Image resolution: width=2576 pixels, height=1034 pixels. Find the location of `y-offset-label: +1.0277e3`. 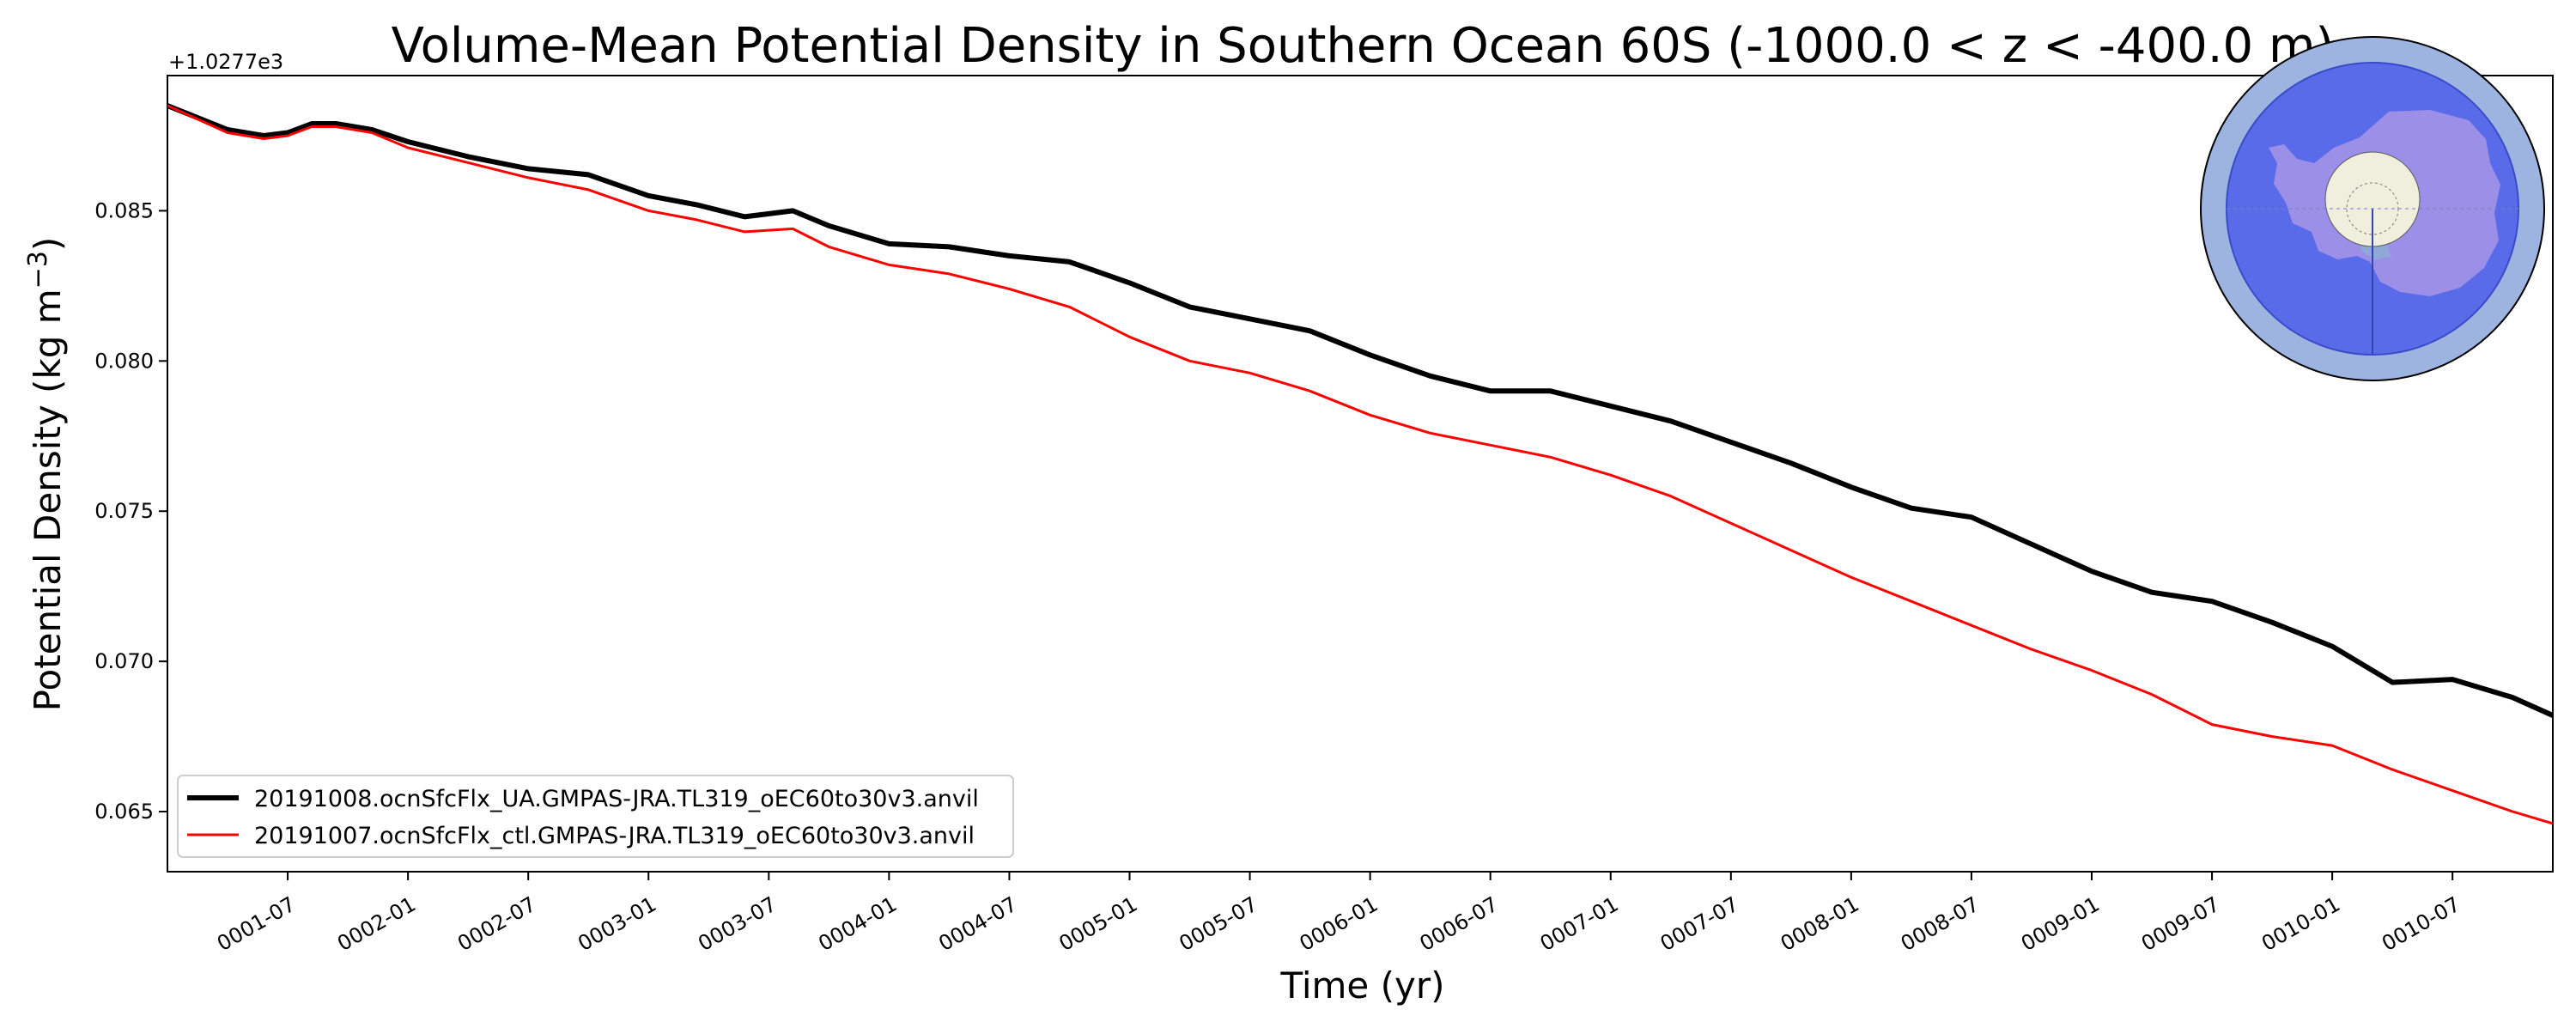

y-offset-label: +1.0277e3 is located at coordinates (226, 62).